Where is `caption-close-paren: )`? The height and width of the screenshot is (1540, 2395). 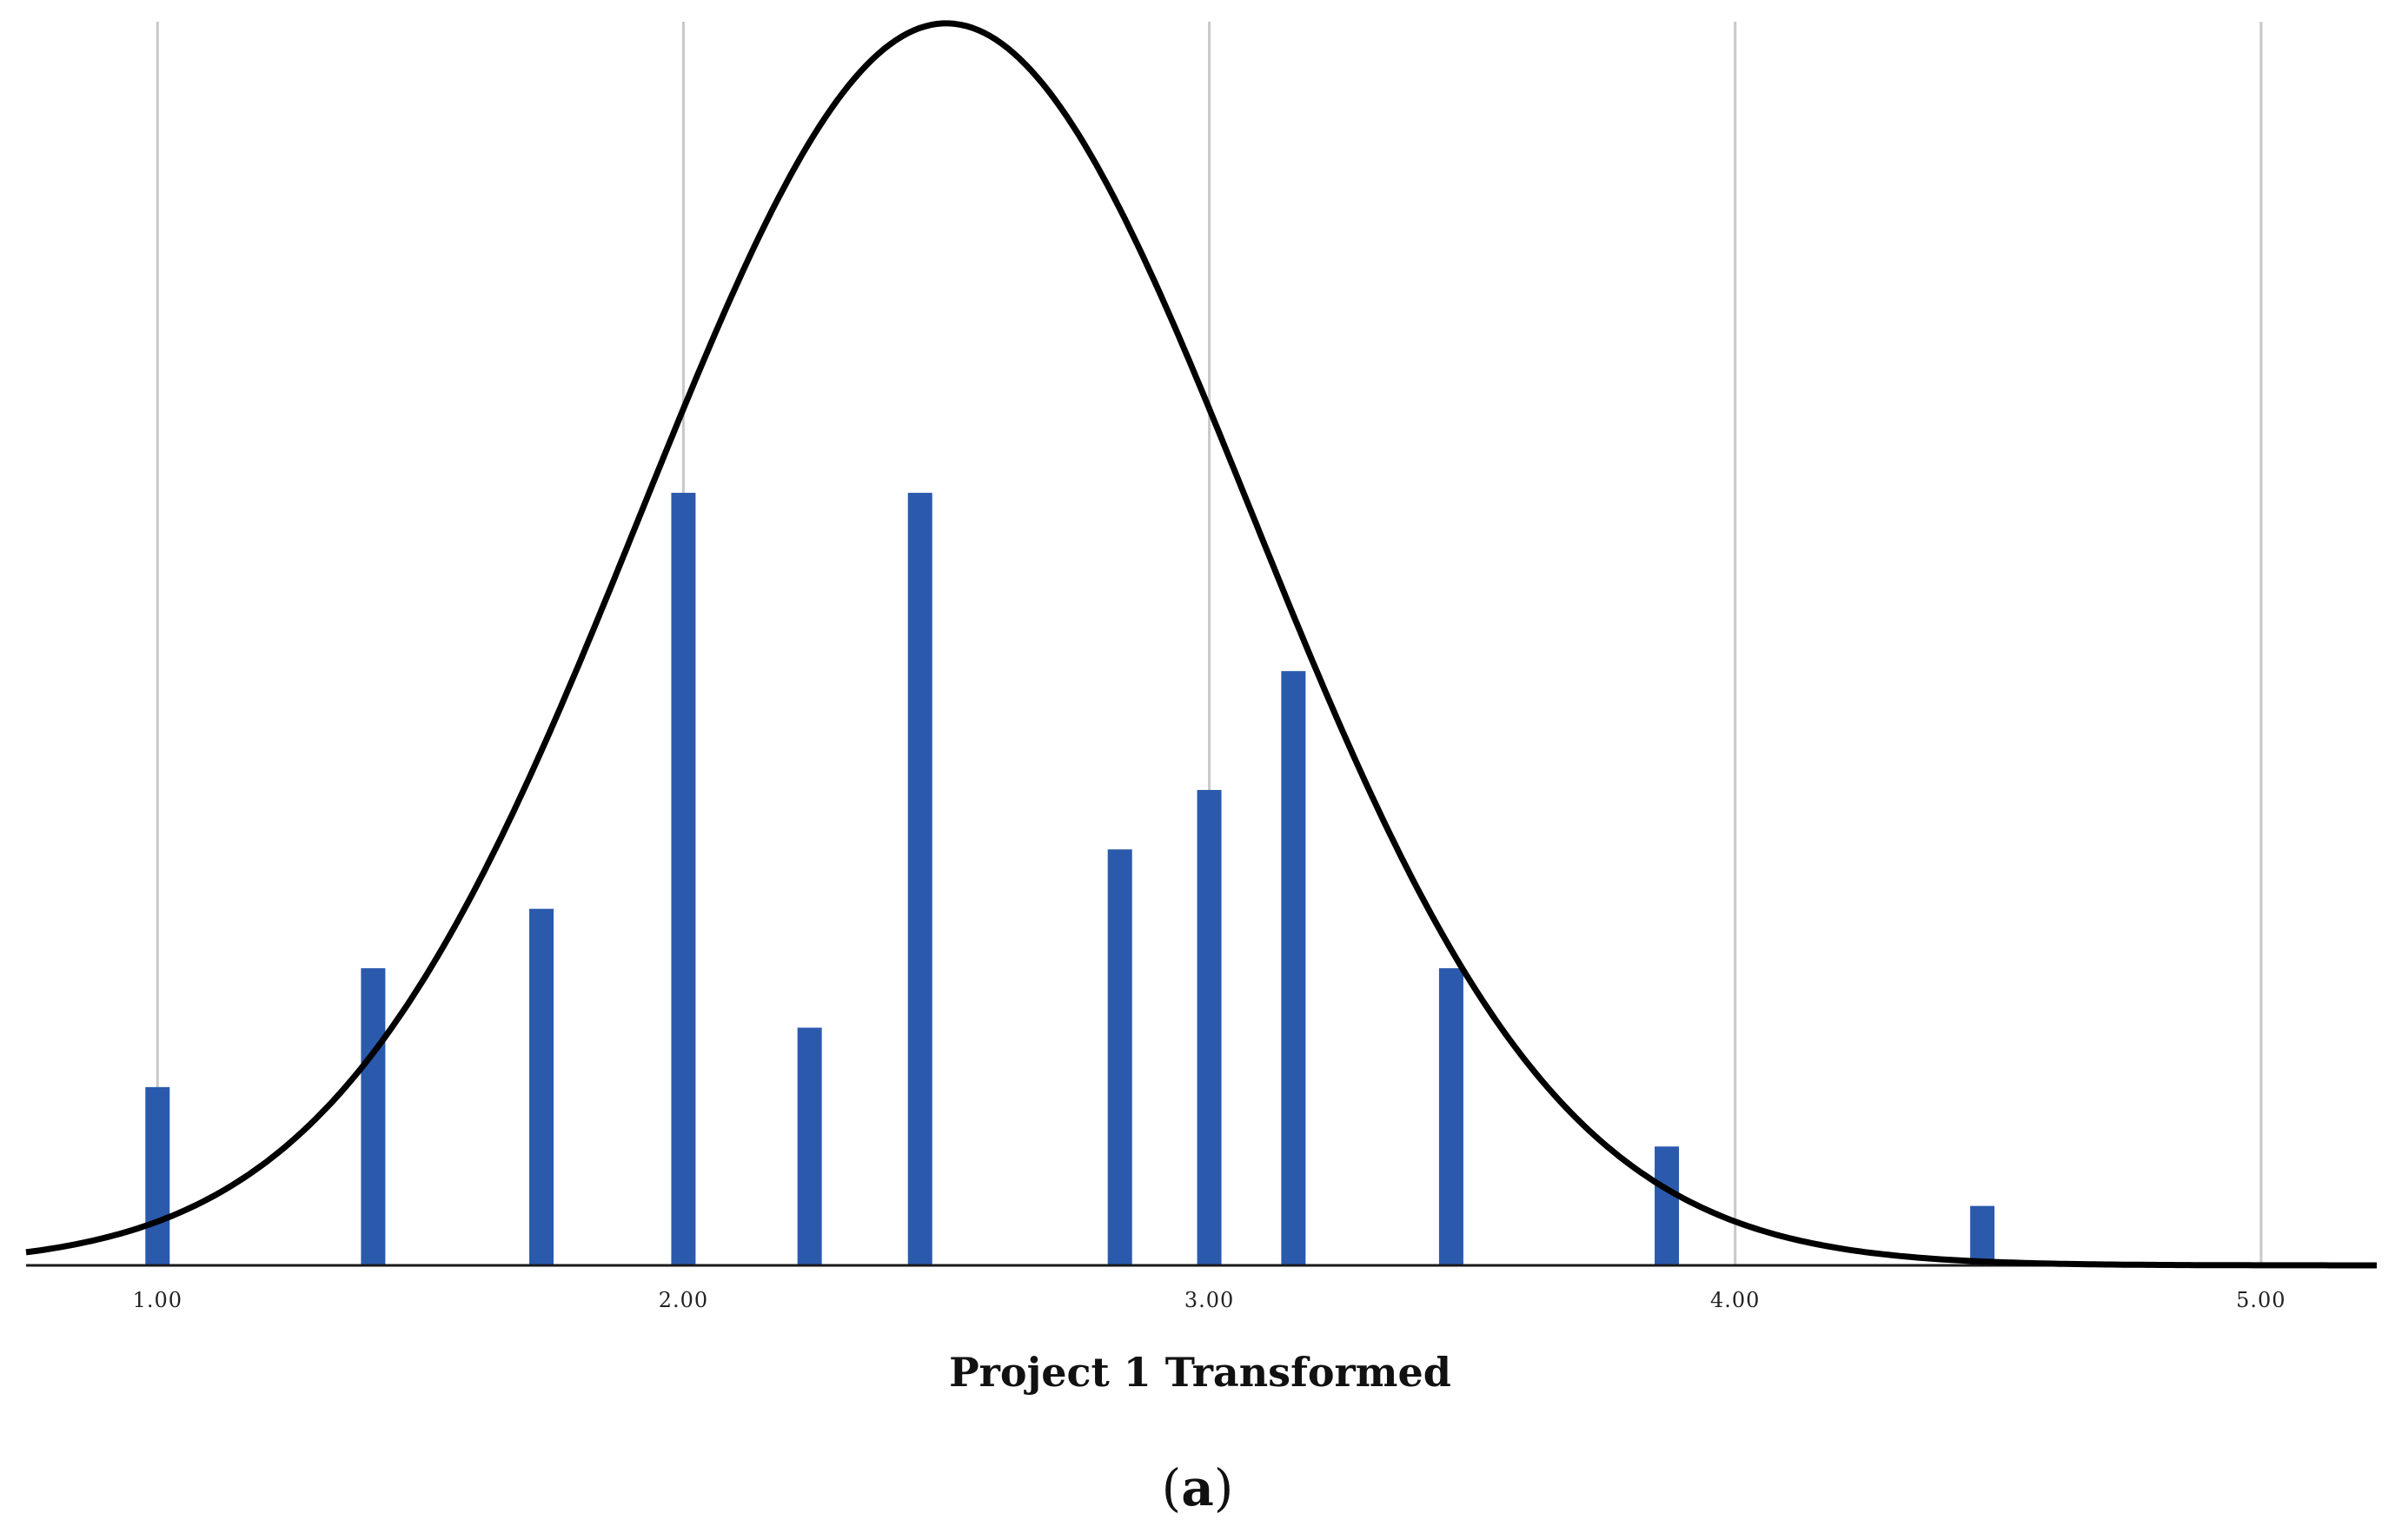
caption-close-paren: ) is located at coordinates (1223, 1487).